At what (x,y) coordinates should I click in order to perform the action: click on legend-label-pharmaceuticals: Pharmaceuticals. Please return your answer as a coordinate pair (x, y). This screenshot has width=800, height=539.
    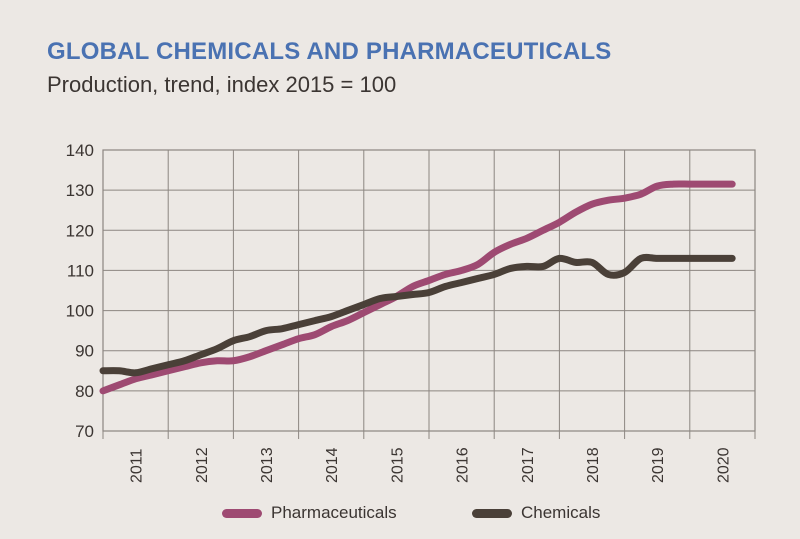
    Looking at the image, I should click on (334, 512).